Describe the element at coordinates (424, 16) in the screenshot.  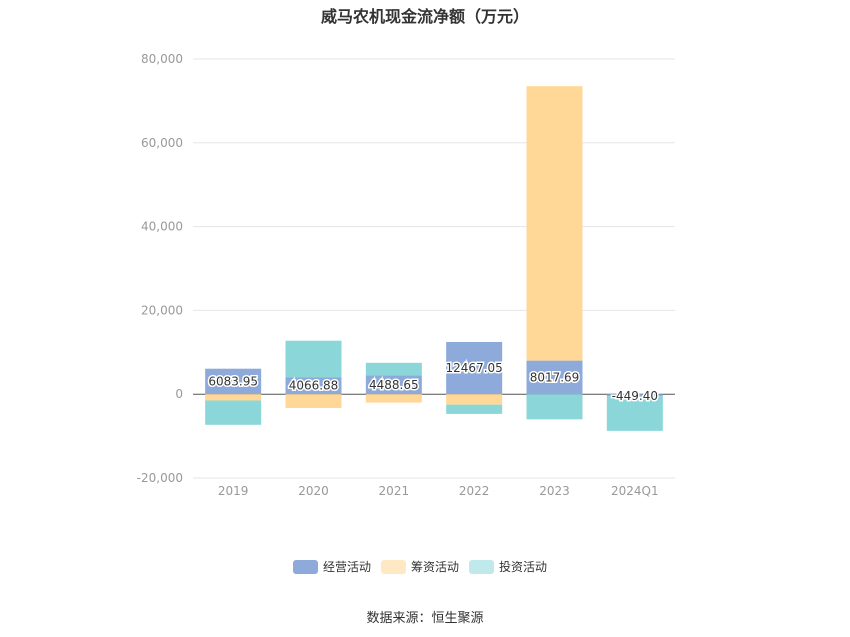
I see `chart-title: 威马农机现金流净额（万元）` at that location.